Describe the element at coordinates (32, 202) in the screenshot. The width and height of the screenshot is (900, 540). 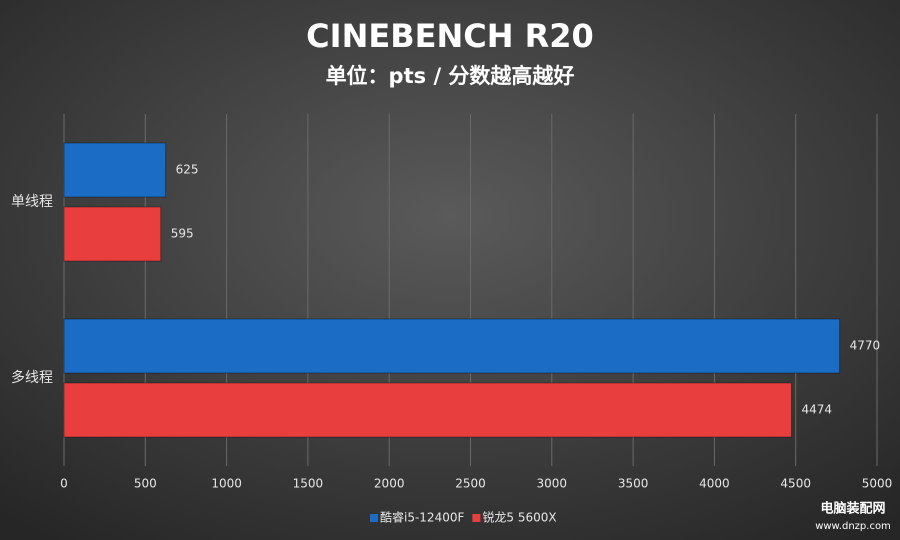
I see `y-tick-label: 单线程` at that location.